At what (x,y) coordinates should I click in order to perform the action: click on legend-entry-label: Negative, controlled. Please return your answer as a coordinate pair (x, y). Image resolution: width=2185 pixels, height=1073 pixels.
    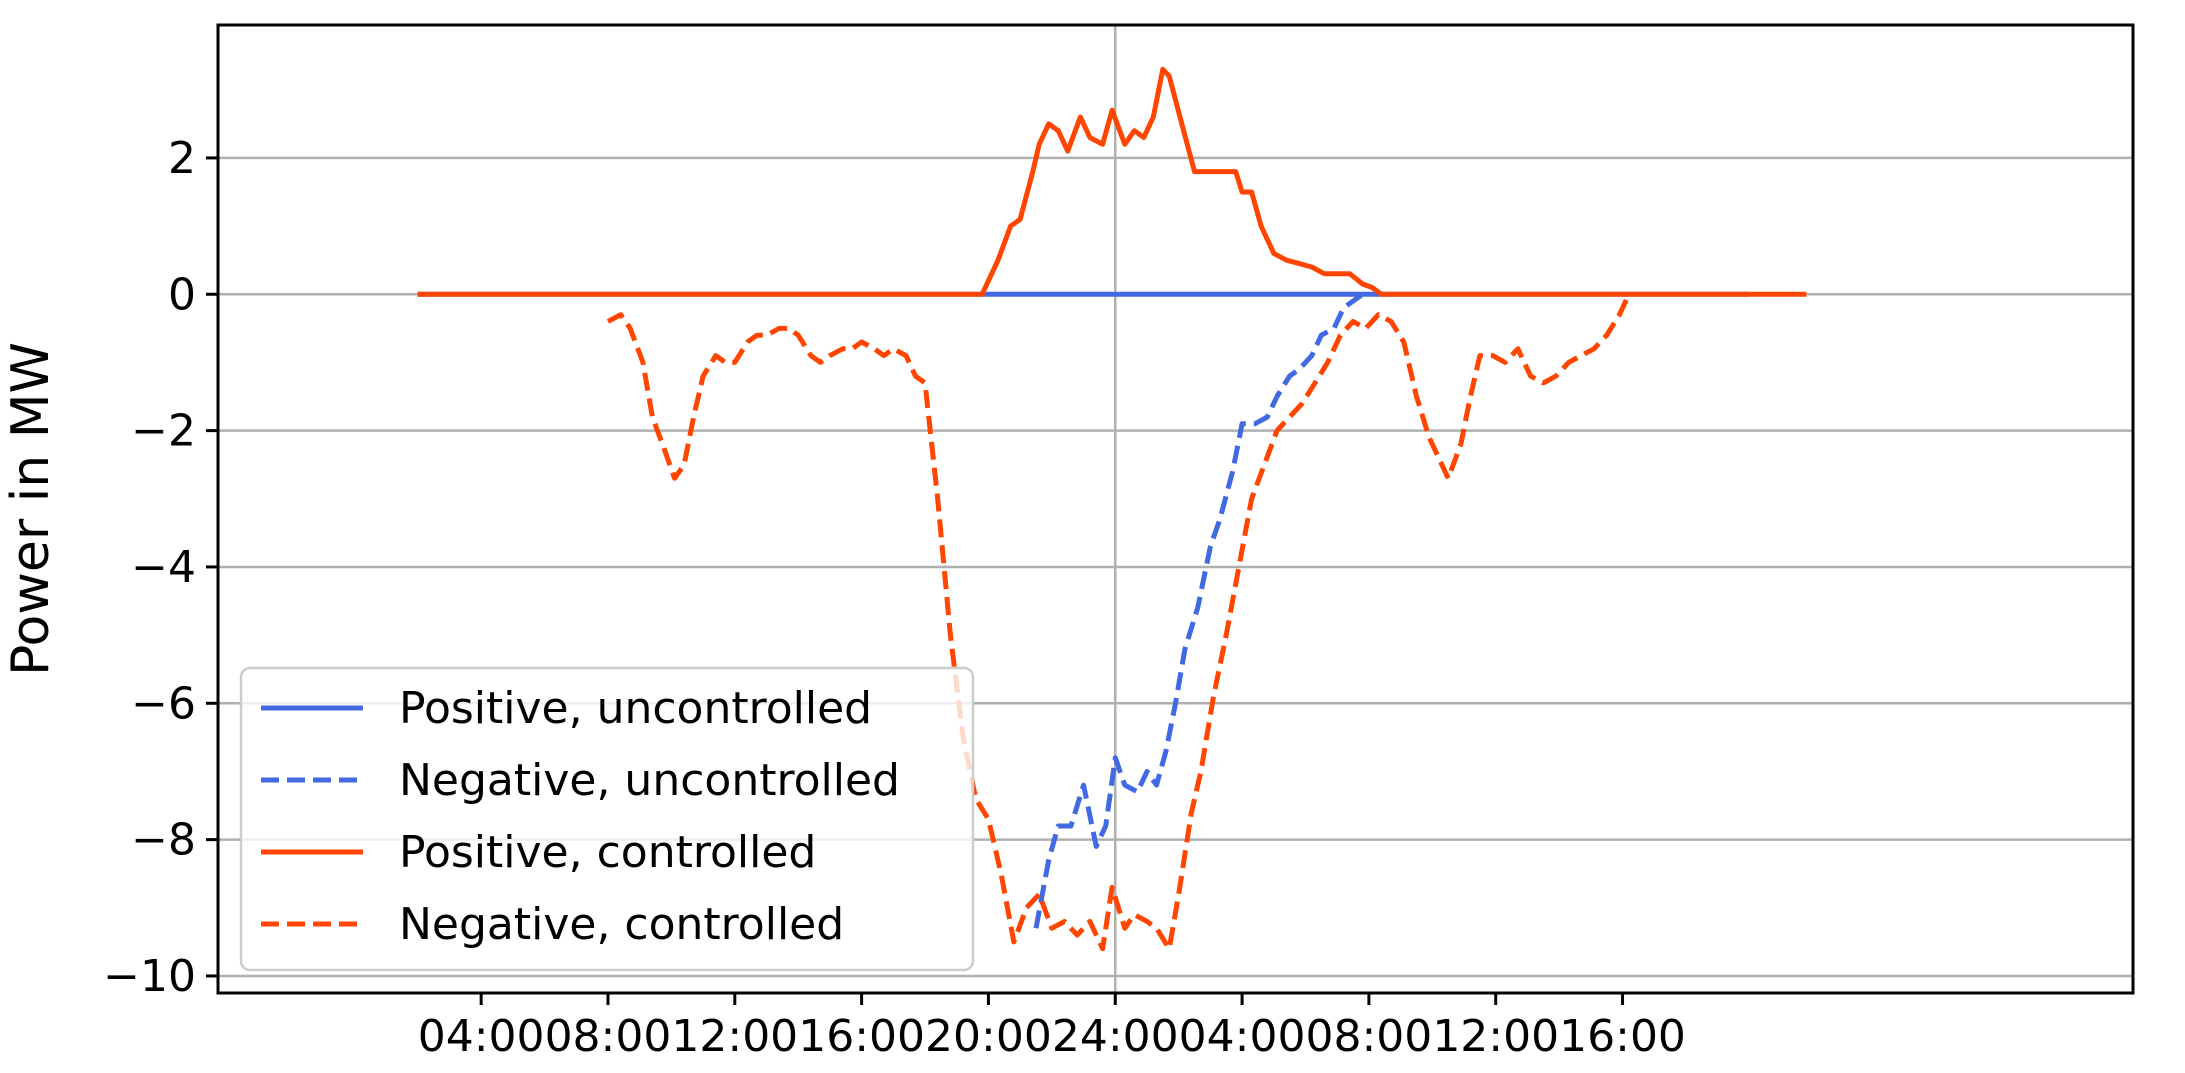
    Looking at the image, I should click on (621, 924).